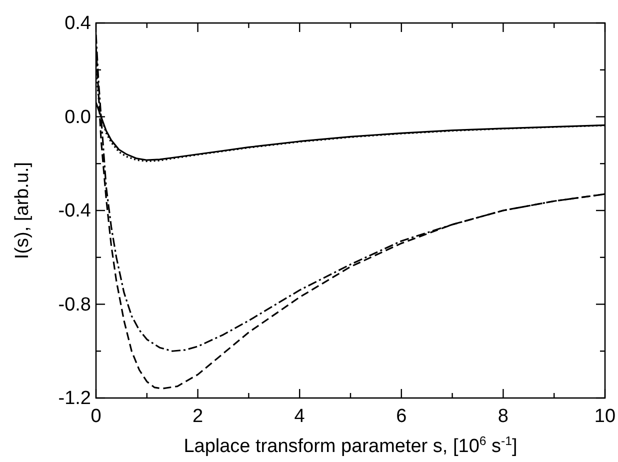  What do you see at coordinates (300, 416) in the screenshot?
I see `x-tick-label: 4` at bounding box center [300, 416].